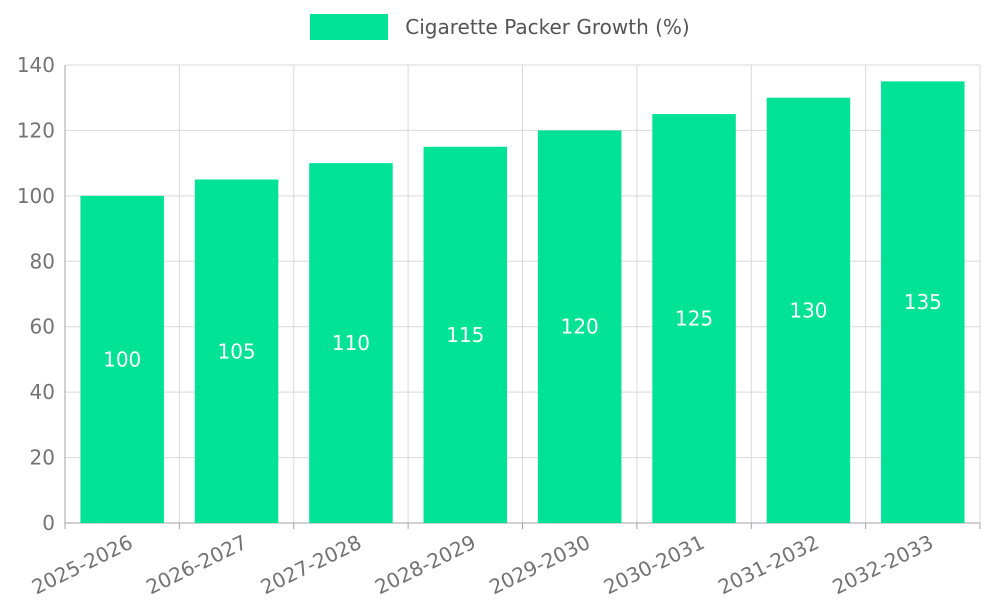  I want to click on x-tick-label: 2027-2028, so click(311, 564).